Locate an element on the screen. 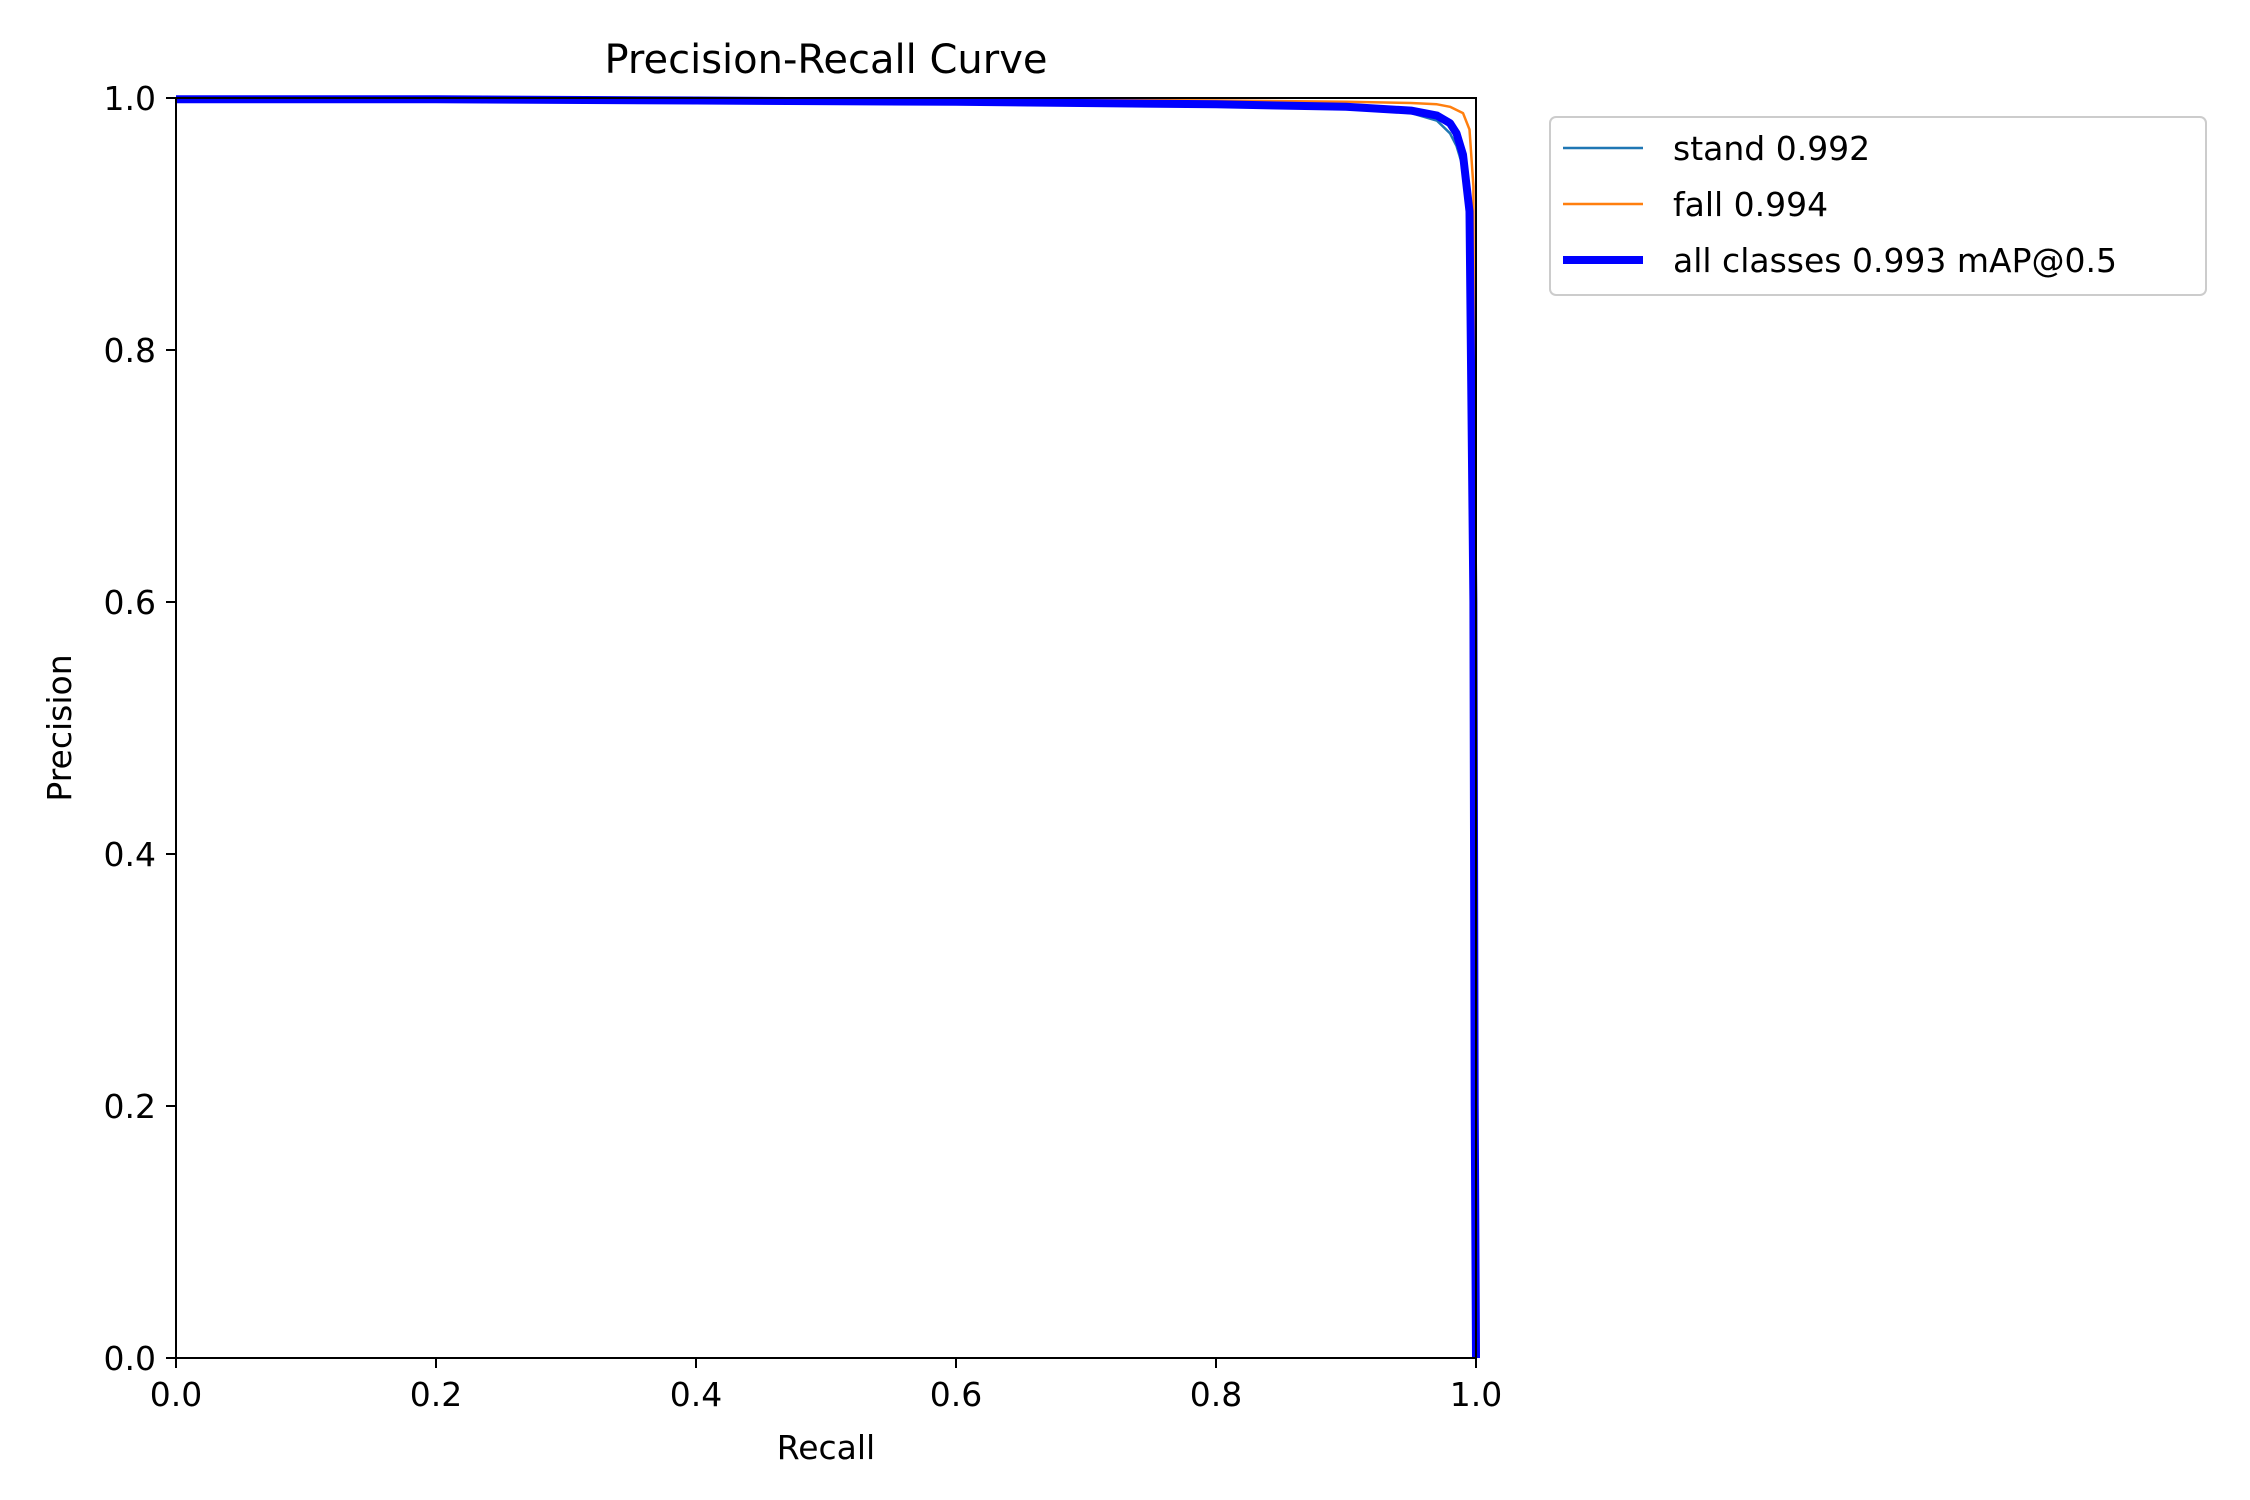 The width and height of the screenshot is (2250, 1500). y-axis-ticks: 0.0 0.2 0.4 0.6 0.8 1.0 is located at coordinates (140, 728).